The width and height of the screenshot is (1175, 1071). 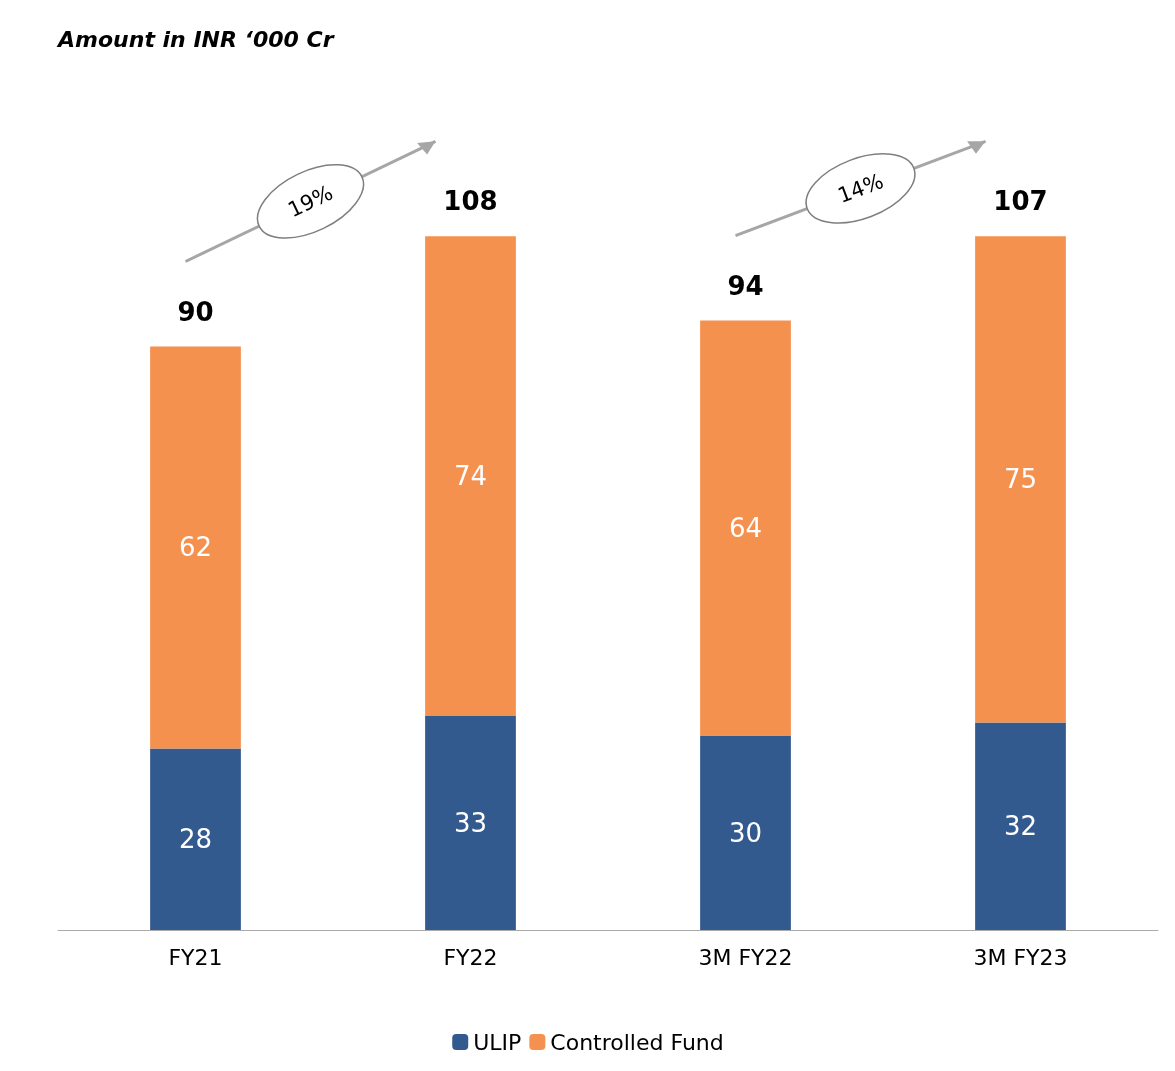 I want to click on legend-label: ULIP, so click(x=497, y=1042).